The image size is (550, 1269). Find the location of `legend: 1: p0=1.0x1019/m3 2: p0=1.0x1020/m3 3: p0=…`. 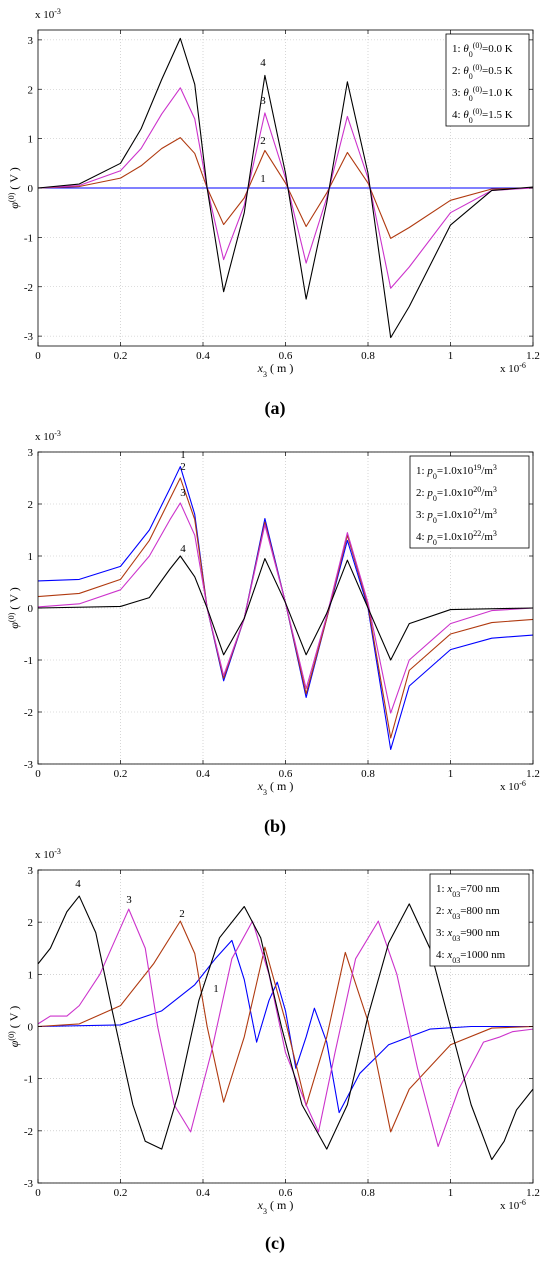

legend: 1: p0=1.0x1019/m3 2: p0=1.0x1020/m3 3: p0=… is located at coordinates (469, 502).